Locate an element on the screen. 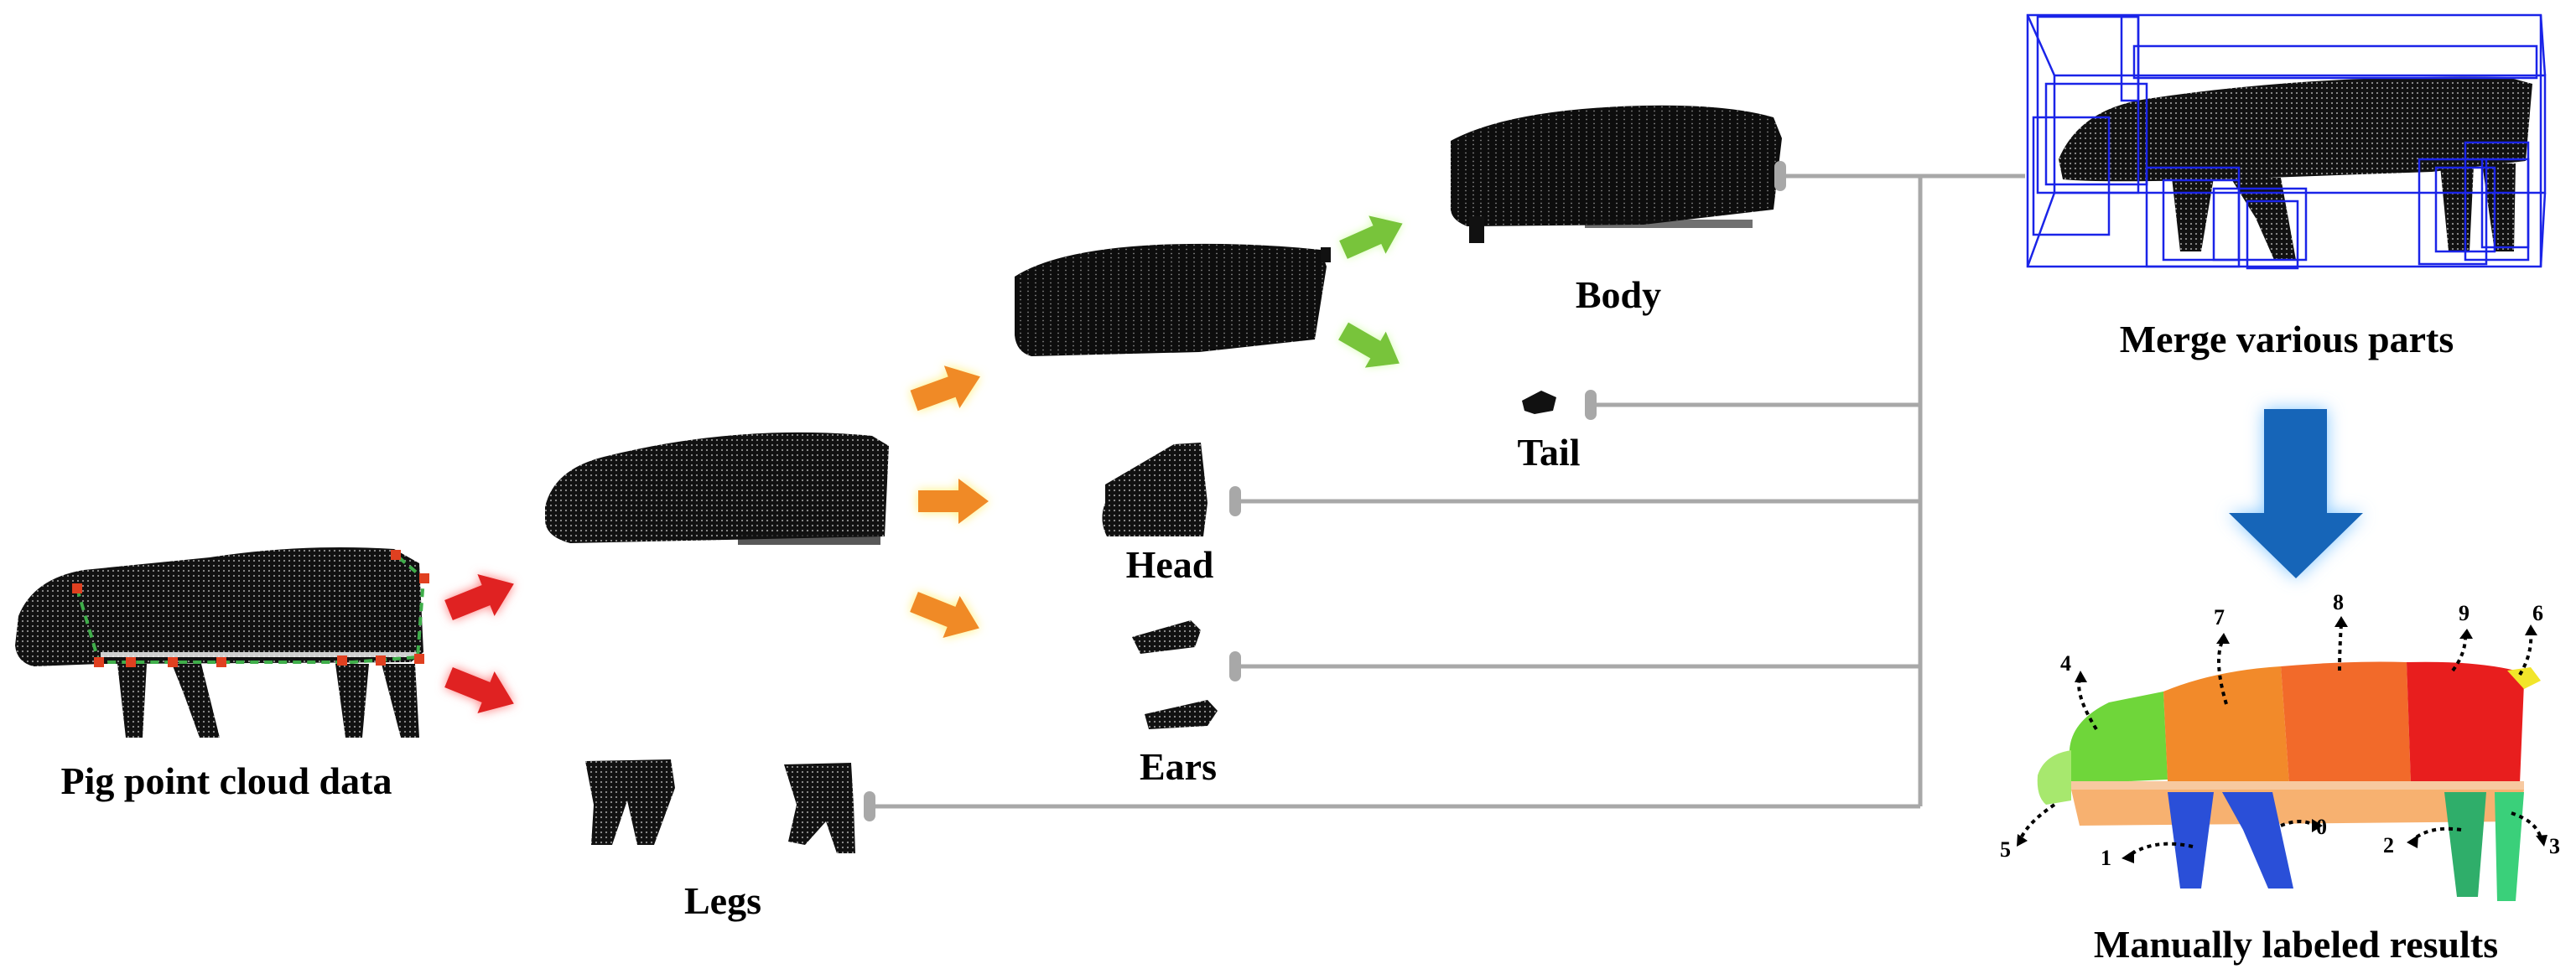  part-number-0: 0 is located at coordinates (2321, 827).